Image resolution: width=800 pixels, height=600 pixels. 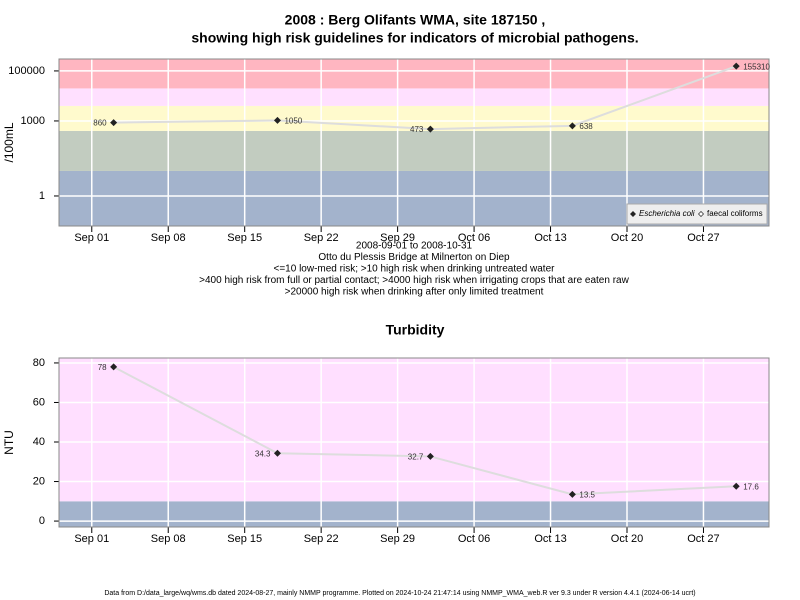 I want to click on y-tick-label: 0, so click(x=42, y=521).